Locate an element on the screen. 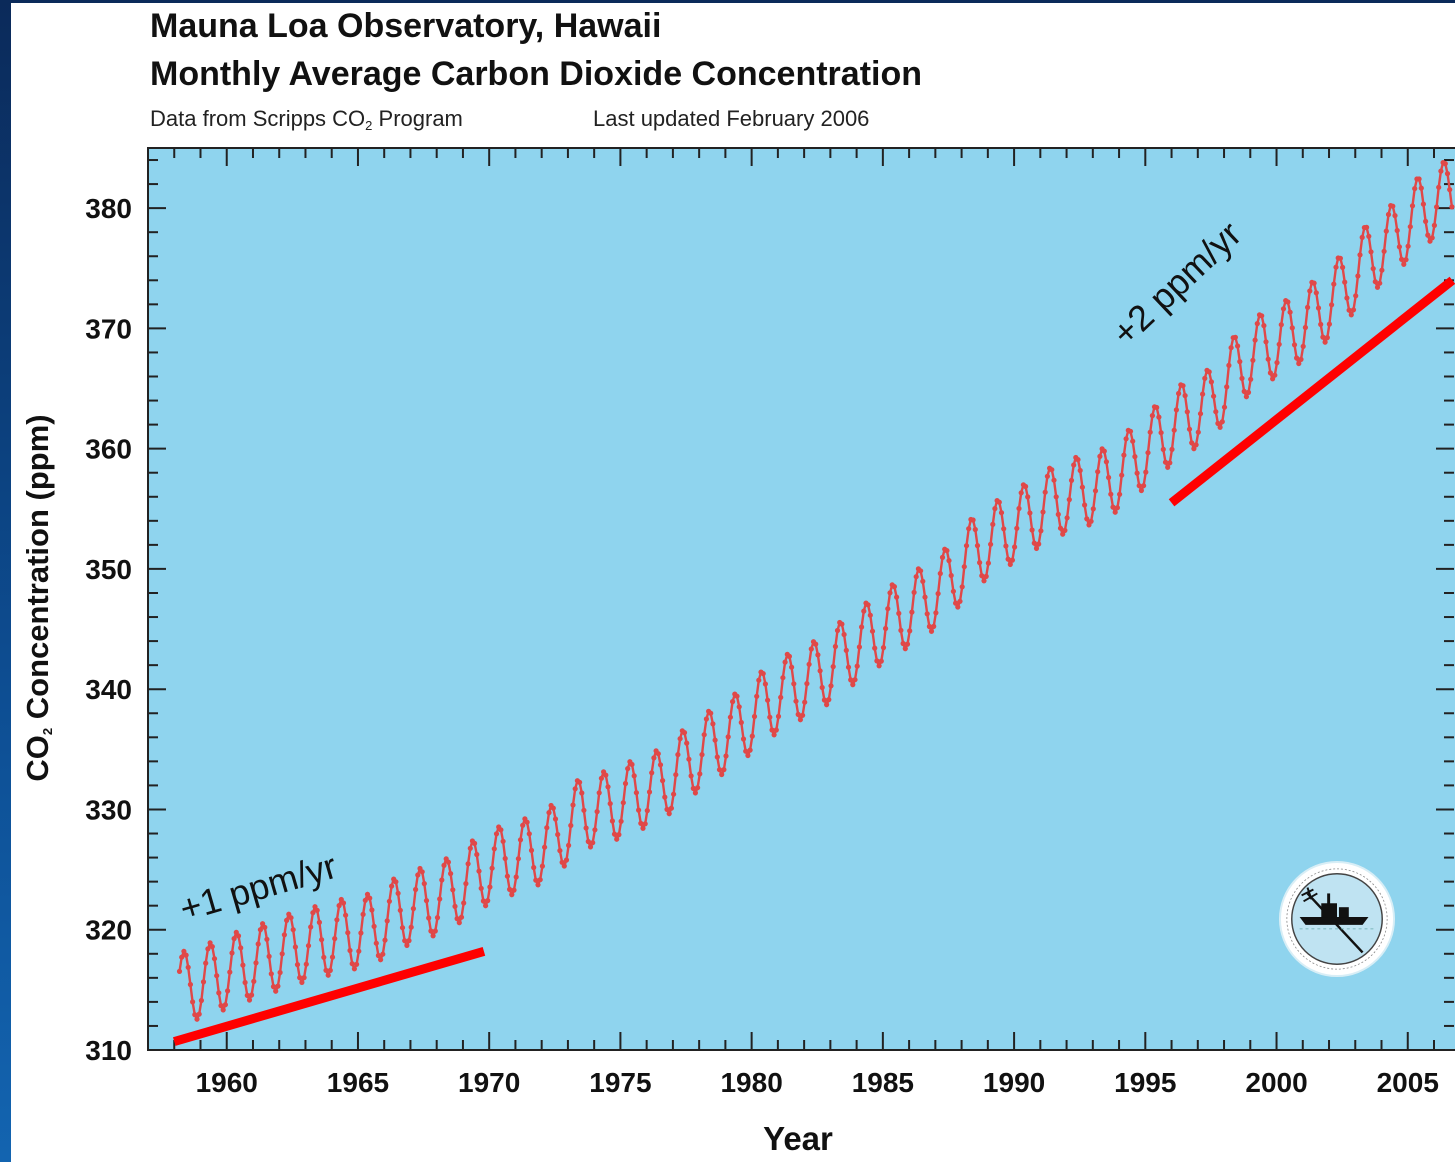 The width and height of the screenshot is (1455, 1162). y-tick-label: 370 is located at coordinates (108, 328).